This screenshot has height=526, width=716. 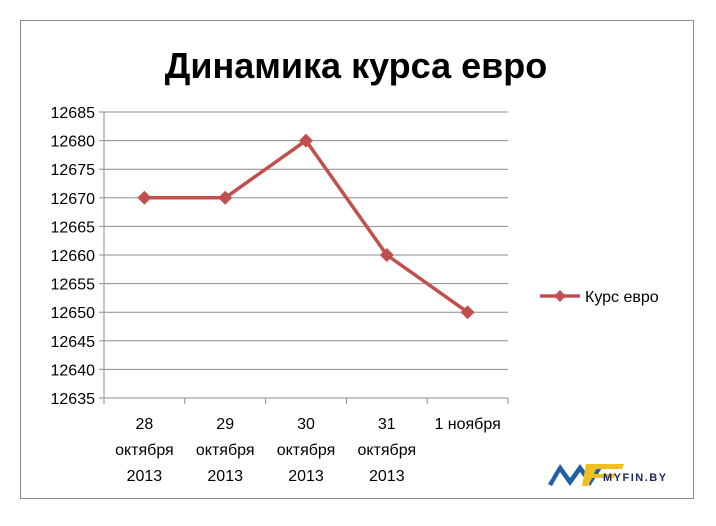 What do you see at coordinates (73, 170) in the screenshot?
I see `y-tick-label: 12675` at bounding box center [73, 170].